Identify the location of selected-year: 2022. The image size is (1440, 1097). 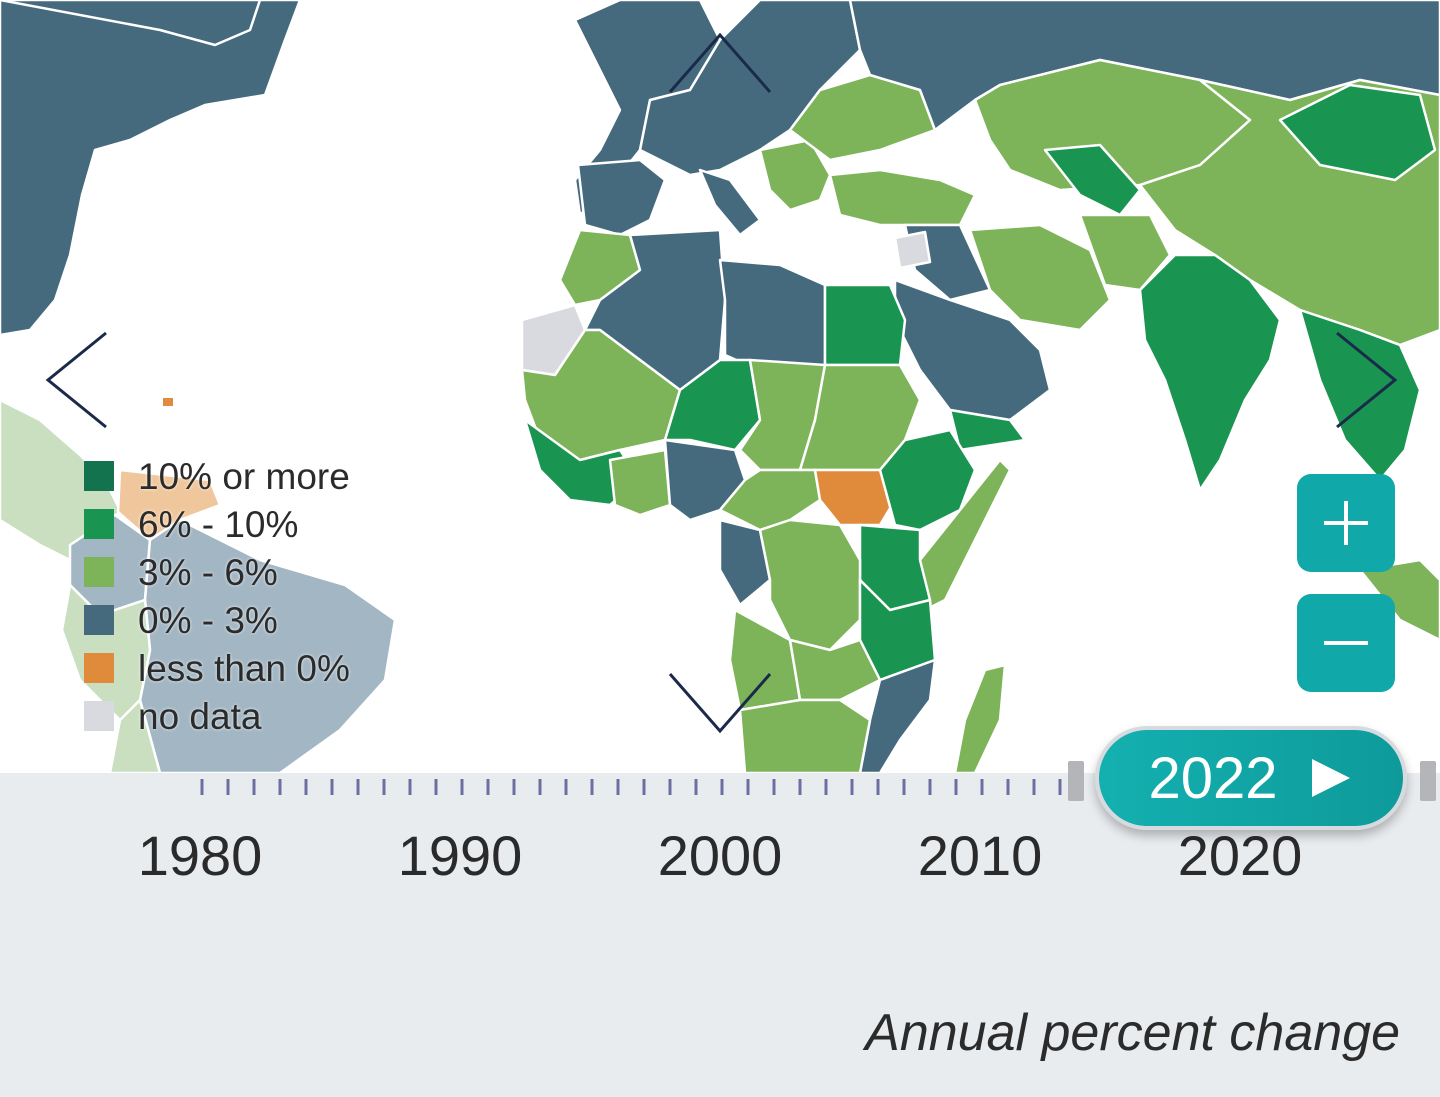
(1213, 778).